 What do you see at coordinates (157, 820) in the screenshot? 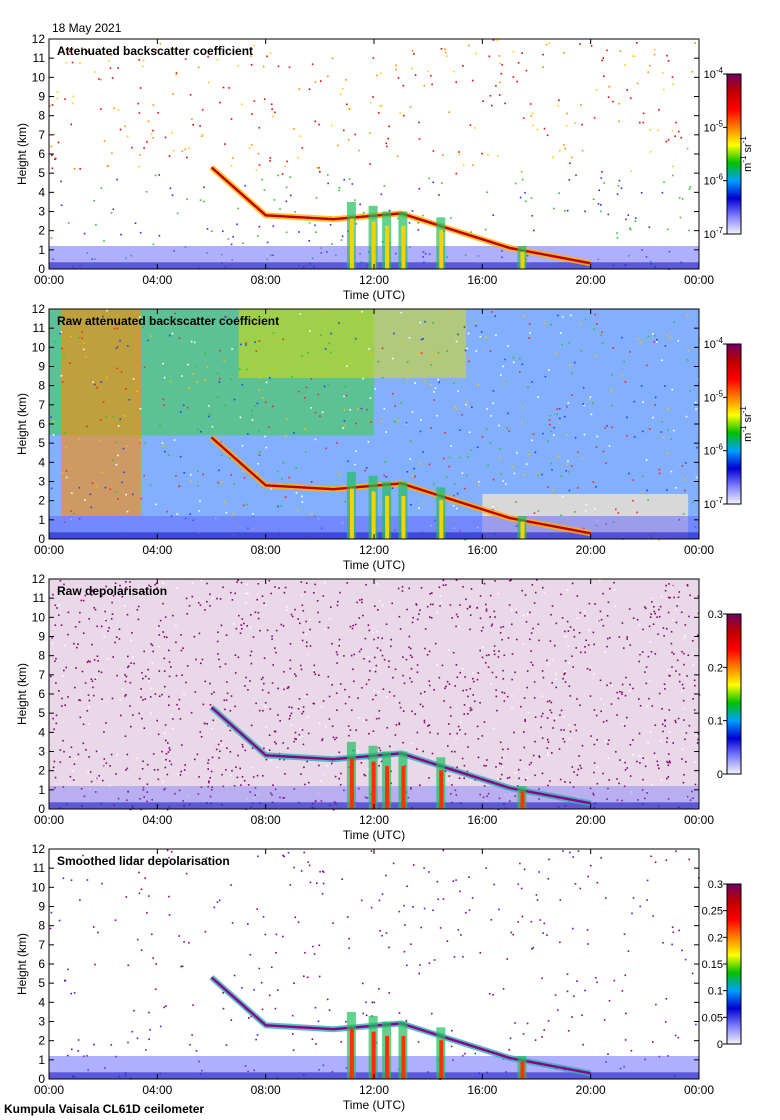
I see `x-tick-label: 04:00` at bounding box center [157, 820].